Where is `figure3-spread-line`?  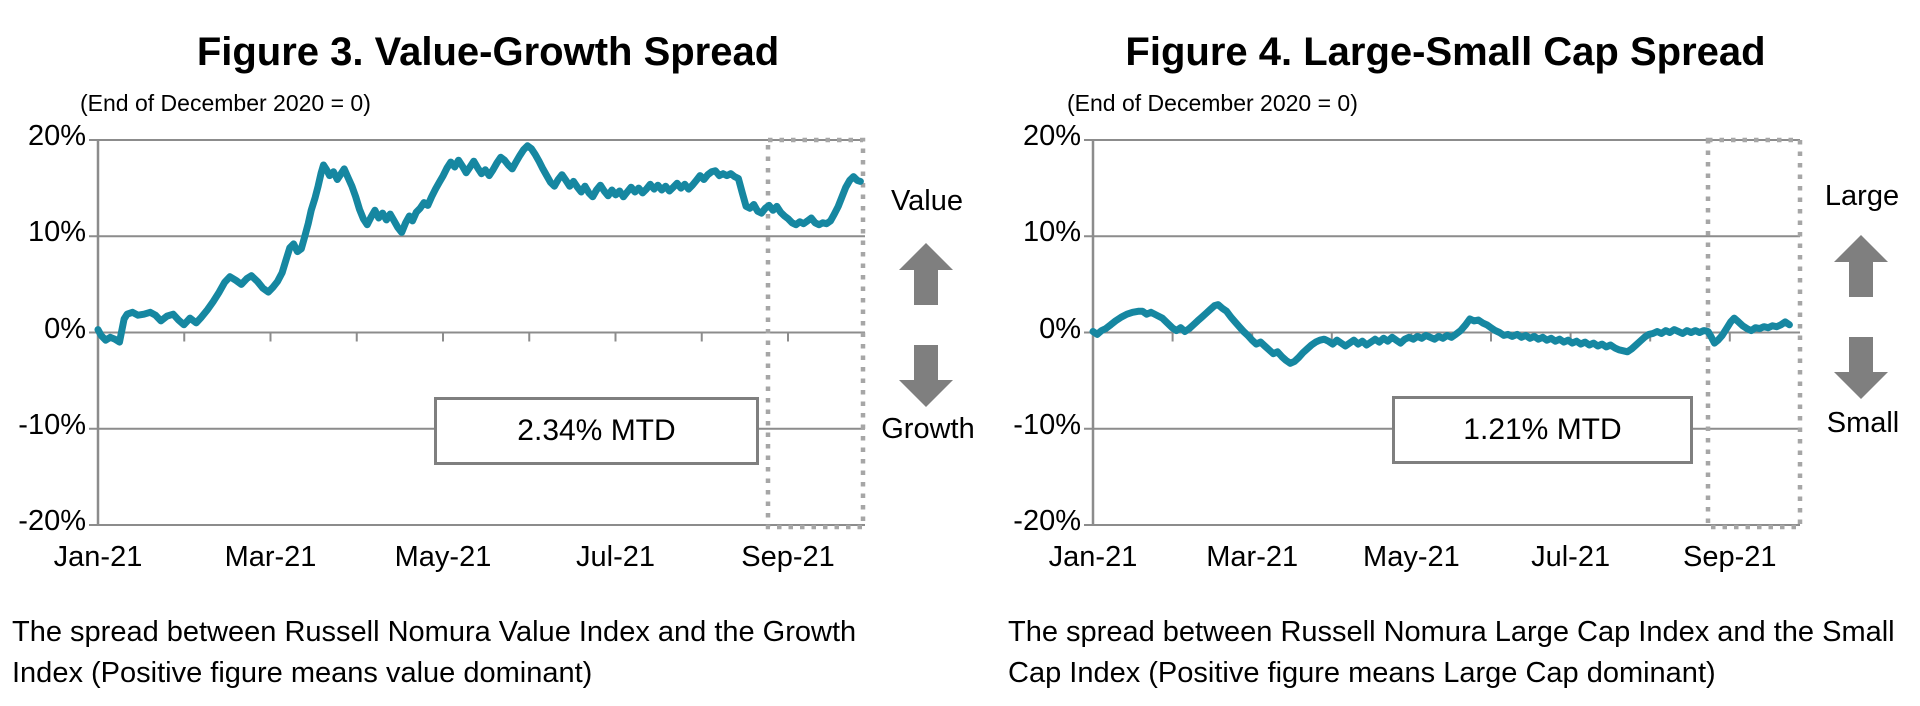
figure3-spread-line is located at coordinates (479, 244).